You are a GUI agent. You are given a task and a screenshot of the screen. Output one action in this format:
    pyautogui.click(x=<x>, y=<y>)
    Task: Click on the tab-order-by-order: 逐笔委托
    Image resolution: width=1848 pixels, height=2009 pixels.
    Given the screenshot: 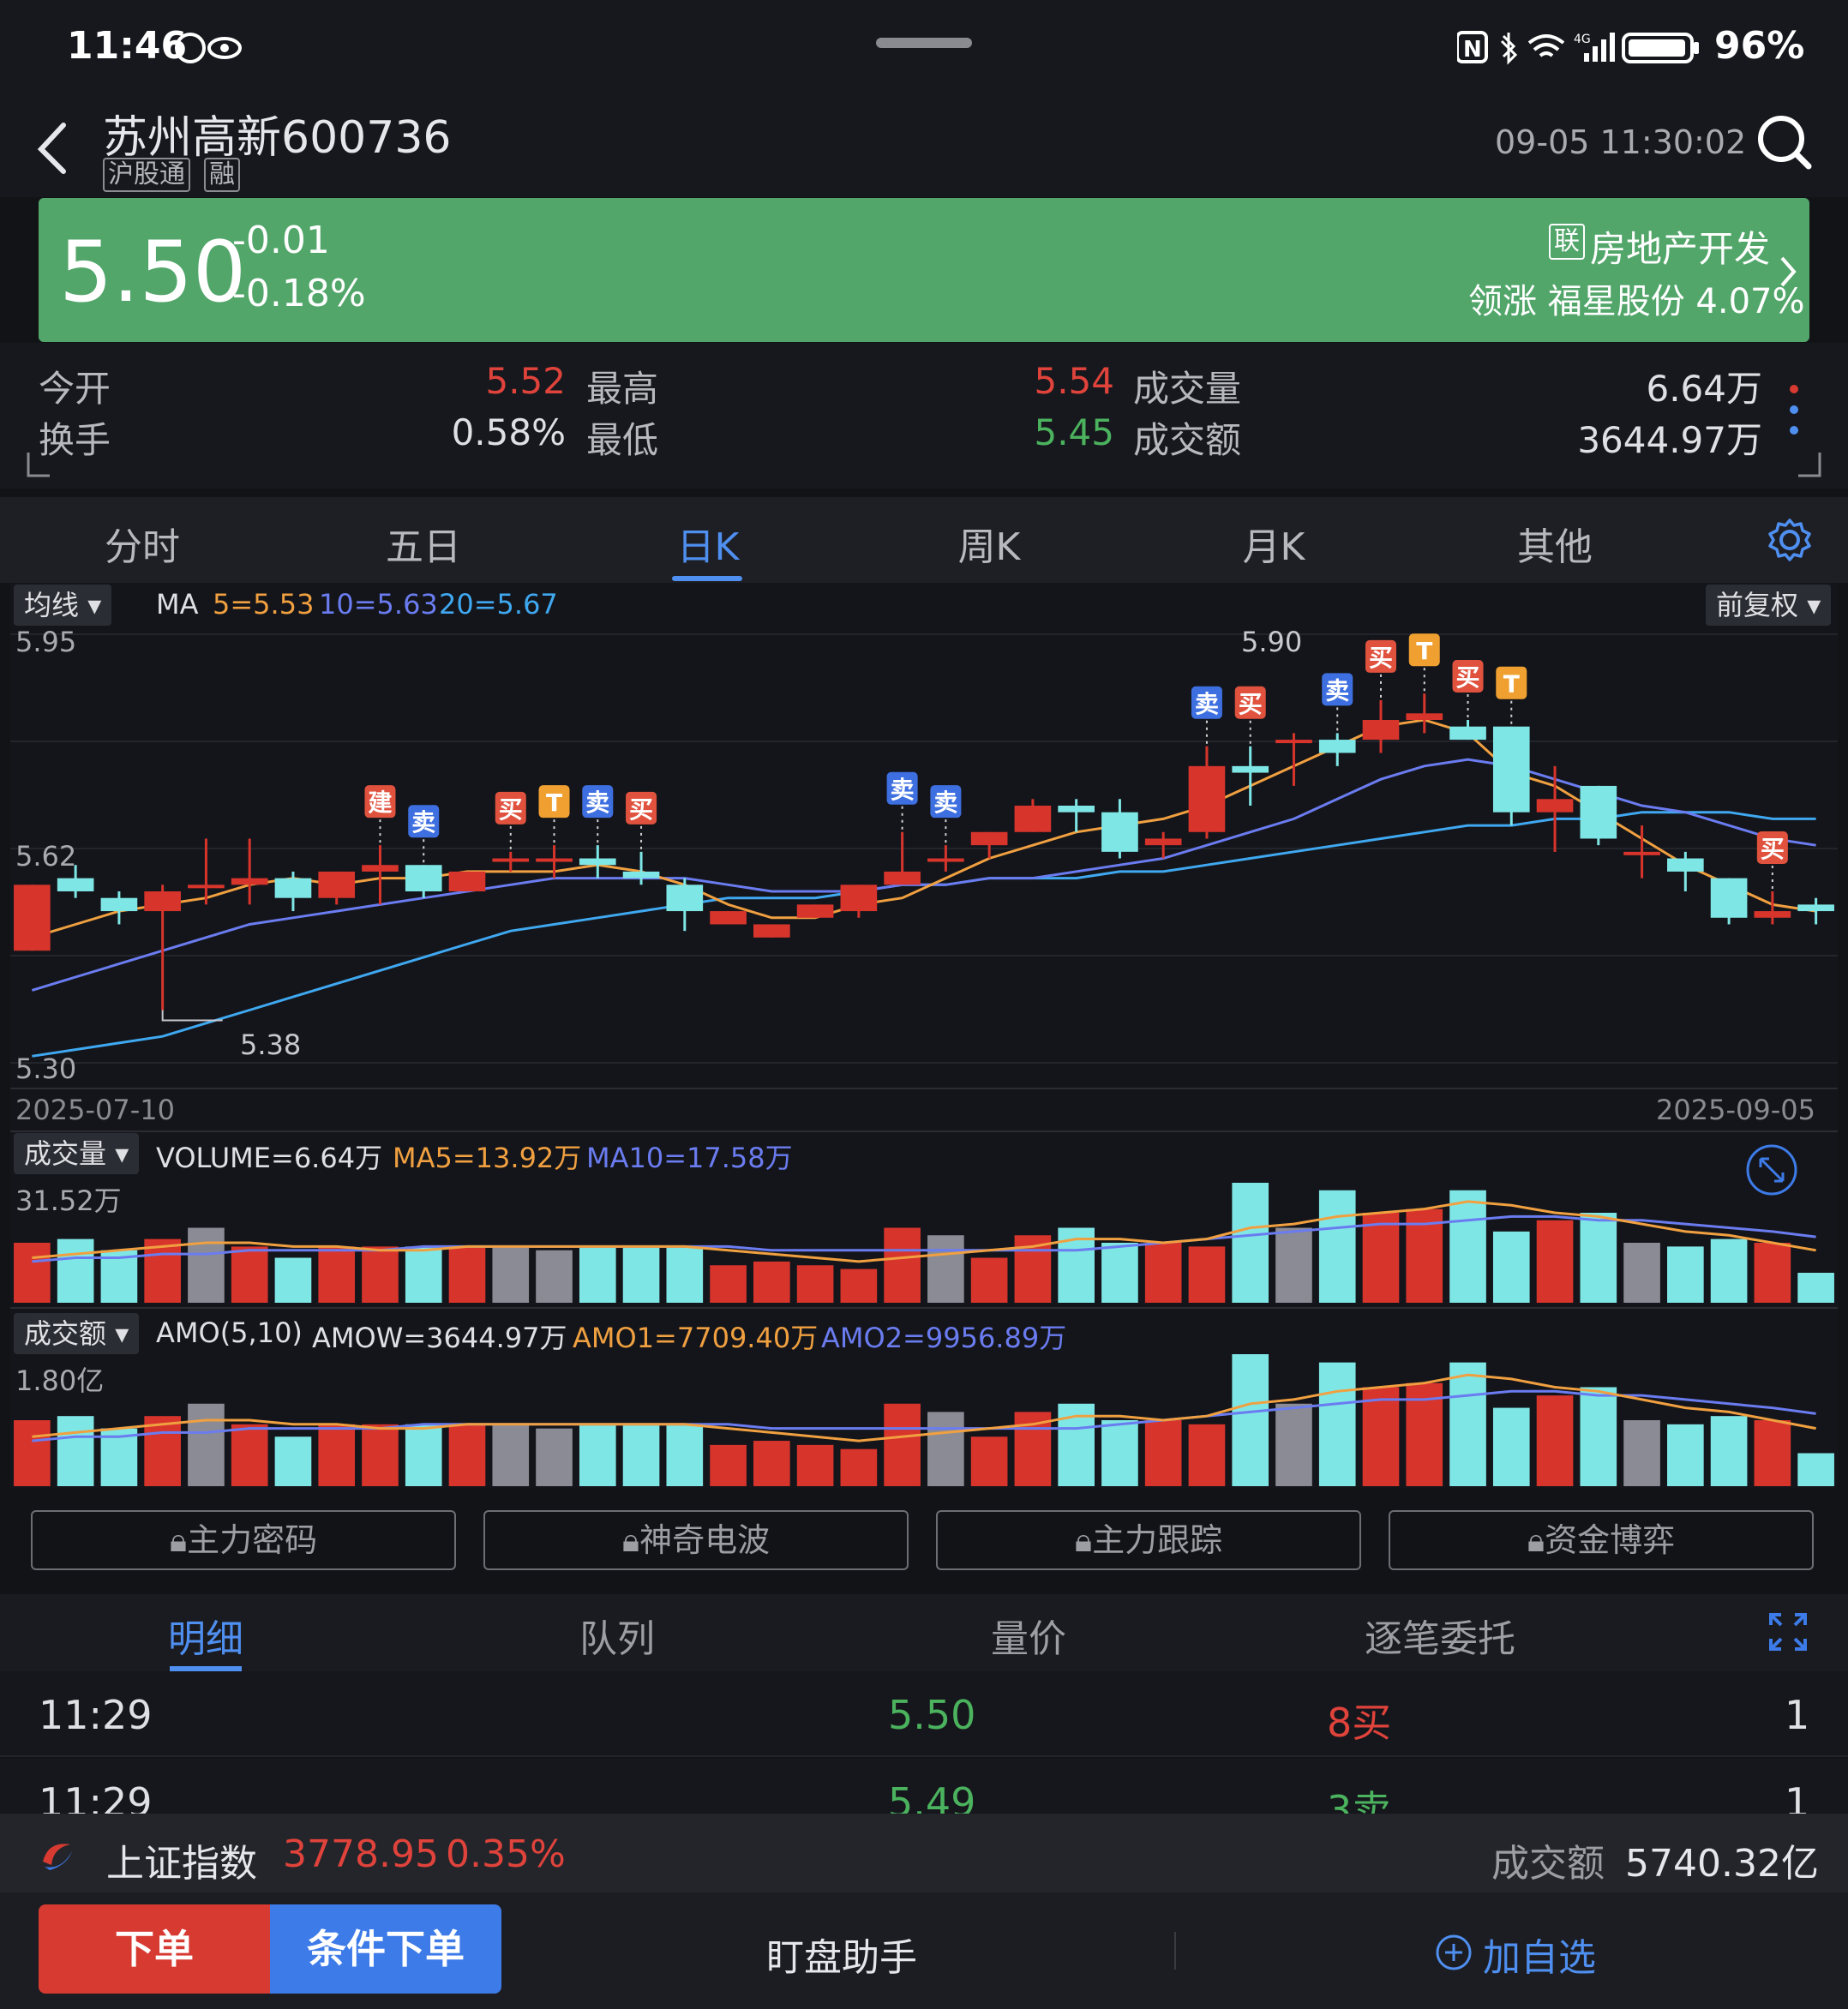 What is the action you would take?
    pyautogui.click(x=1440, y=1639)
    